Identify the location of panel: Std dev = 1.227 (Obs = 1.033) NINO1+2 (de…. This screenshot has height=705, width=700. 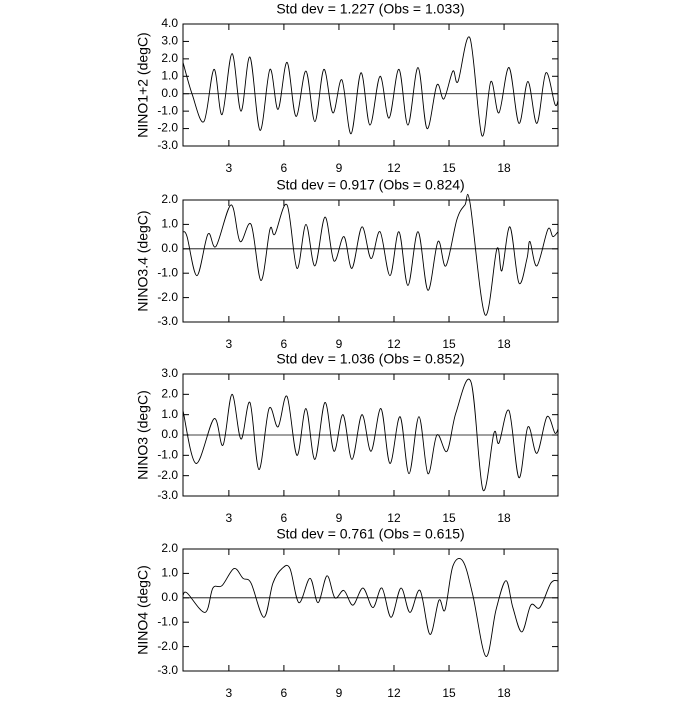
(347, 88).